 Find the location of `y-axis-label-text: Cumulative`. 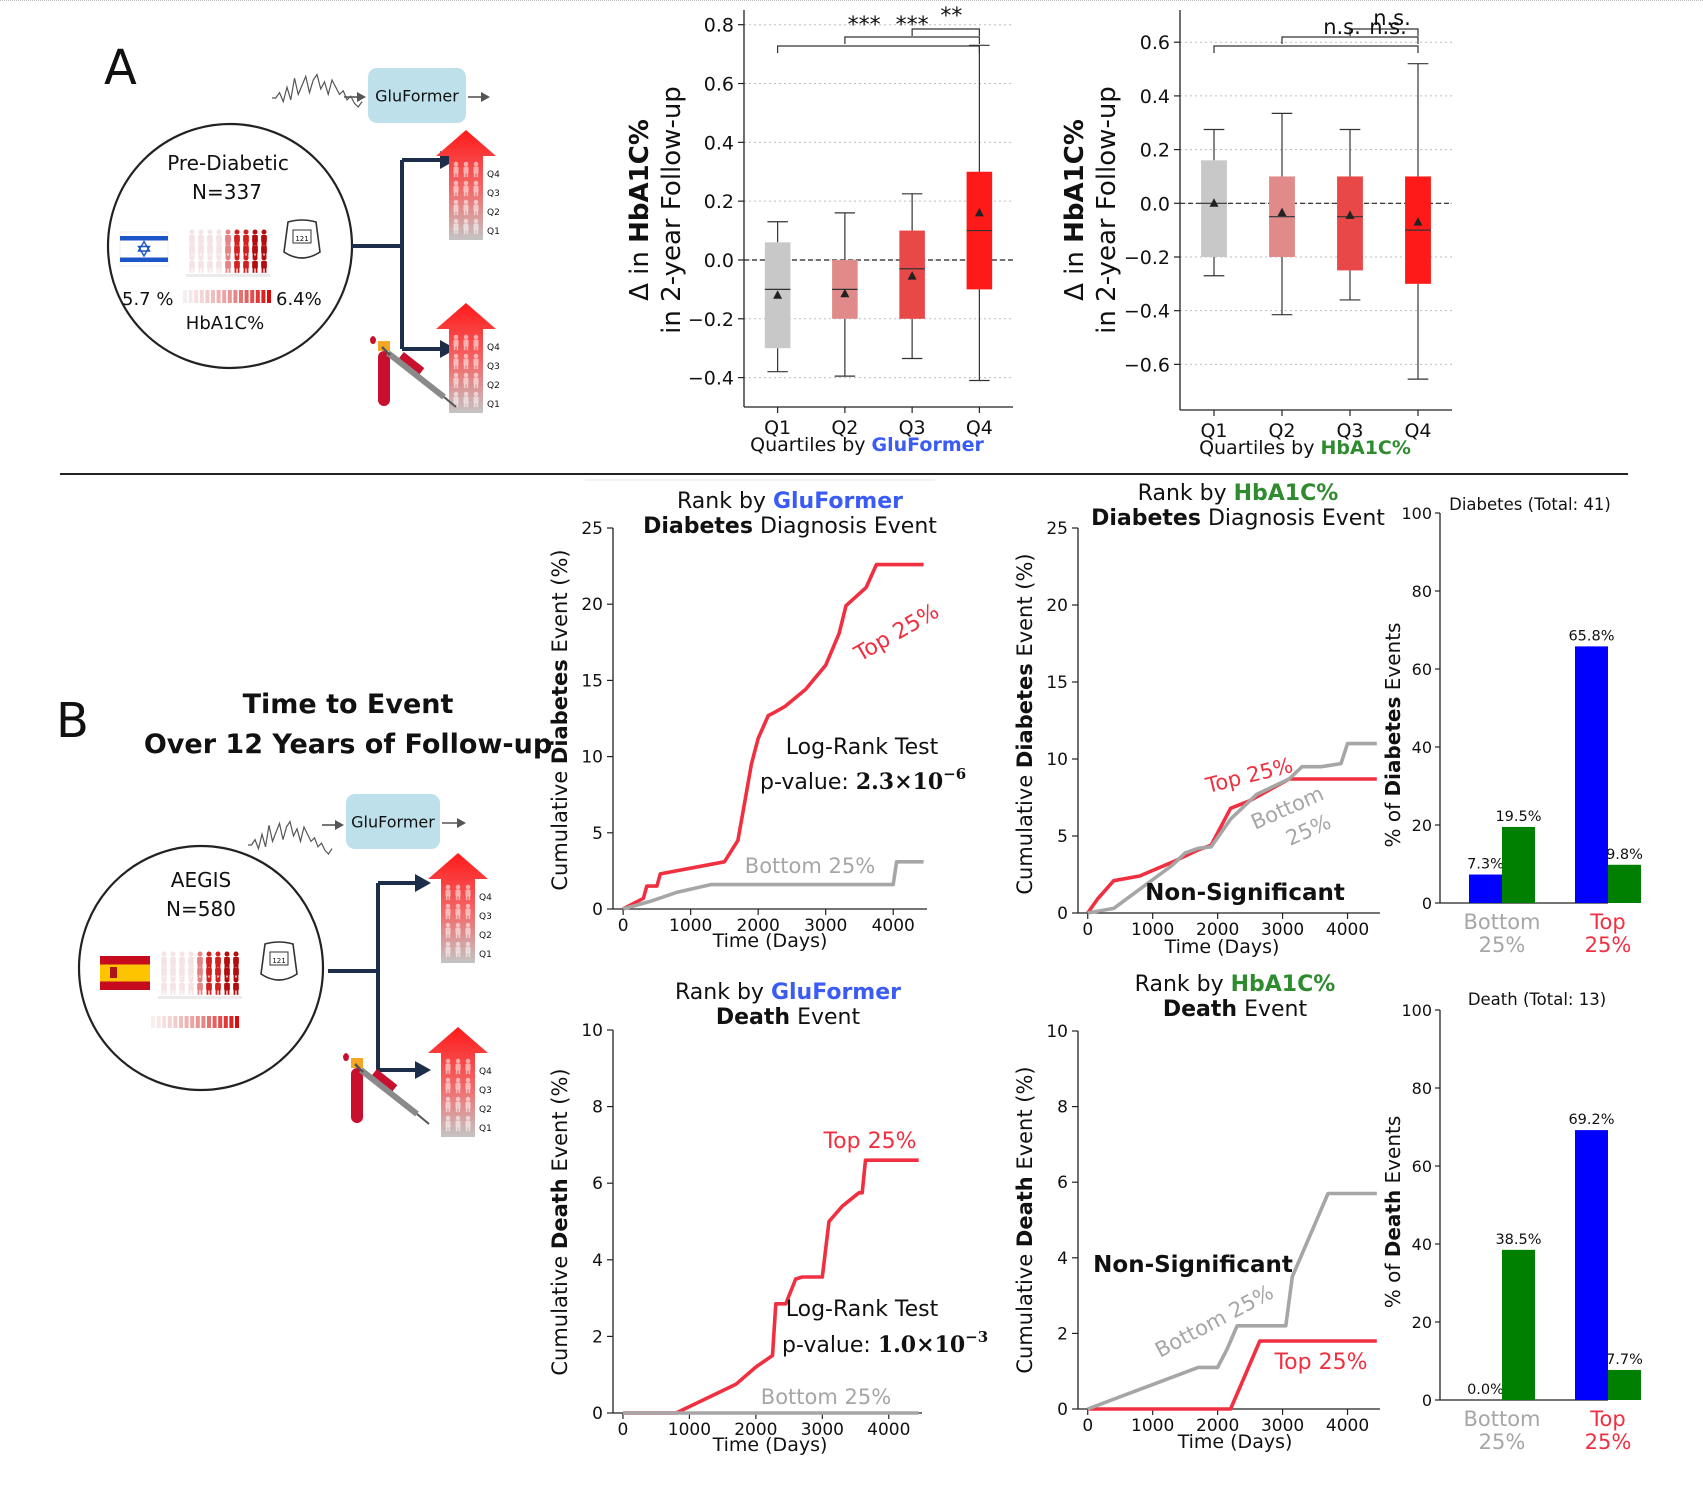

y-axis-label-text: Cumulative is located at coordinates (560, 827).